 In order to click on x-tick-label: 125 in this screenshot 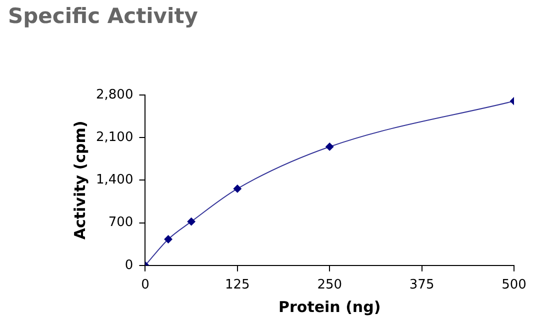, I will do `click(237, 285)`.